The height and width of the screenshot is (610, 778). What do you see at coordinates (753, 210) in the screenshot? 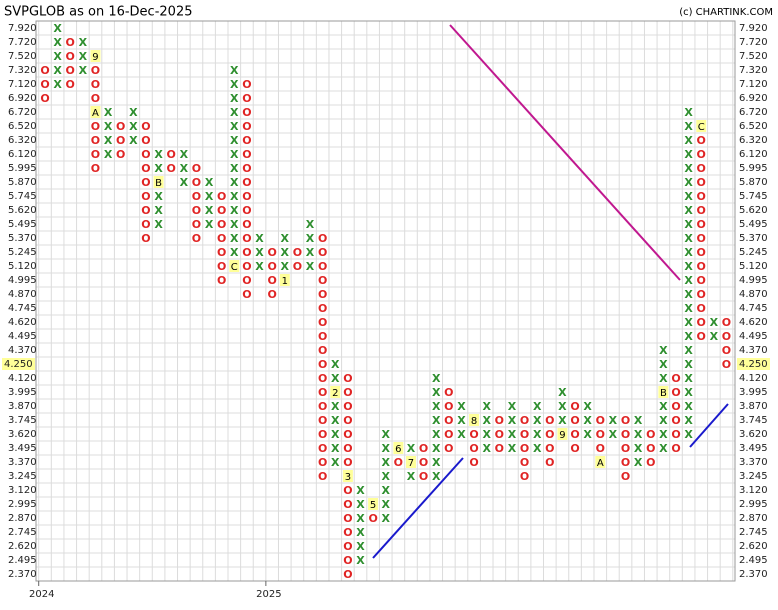
I see `y-tick-label: 5.620` at bounding box center [753, 210].